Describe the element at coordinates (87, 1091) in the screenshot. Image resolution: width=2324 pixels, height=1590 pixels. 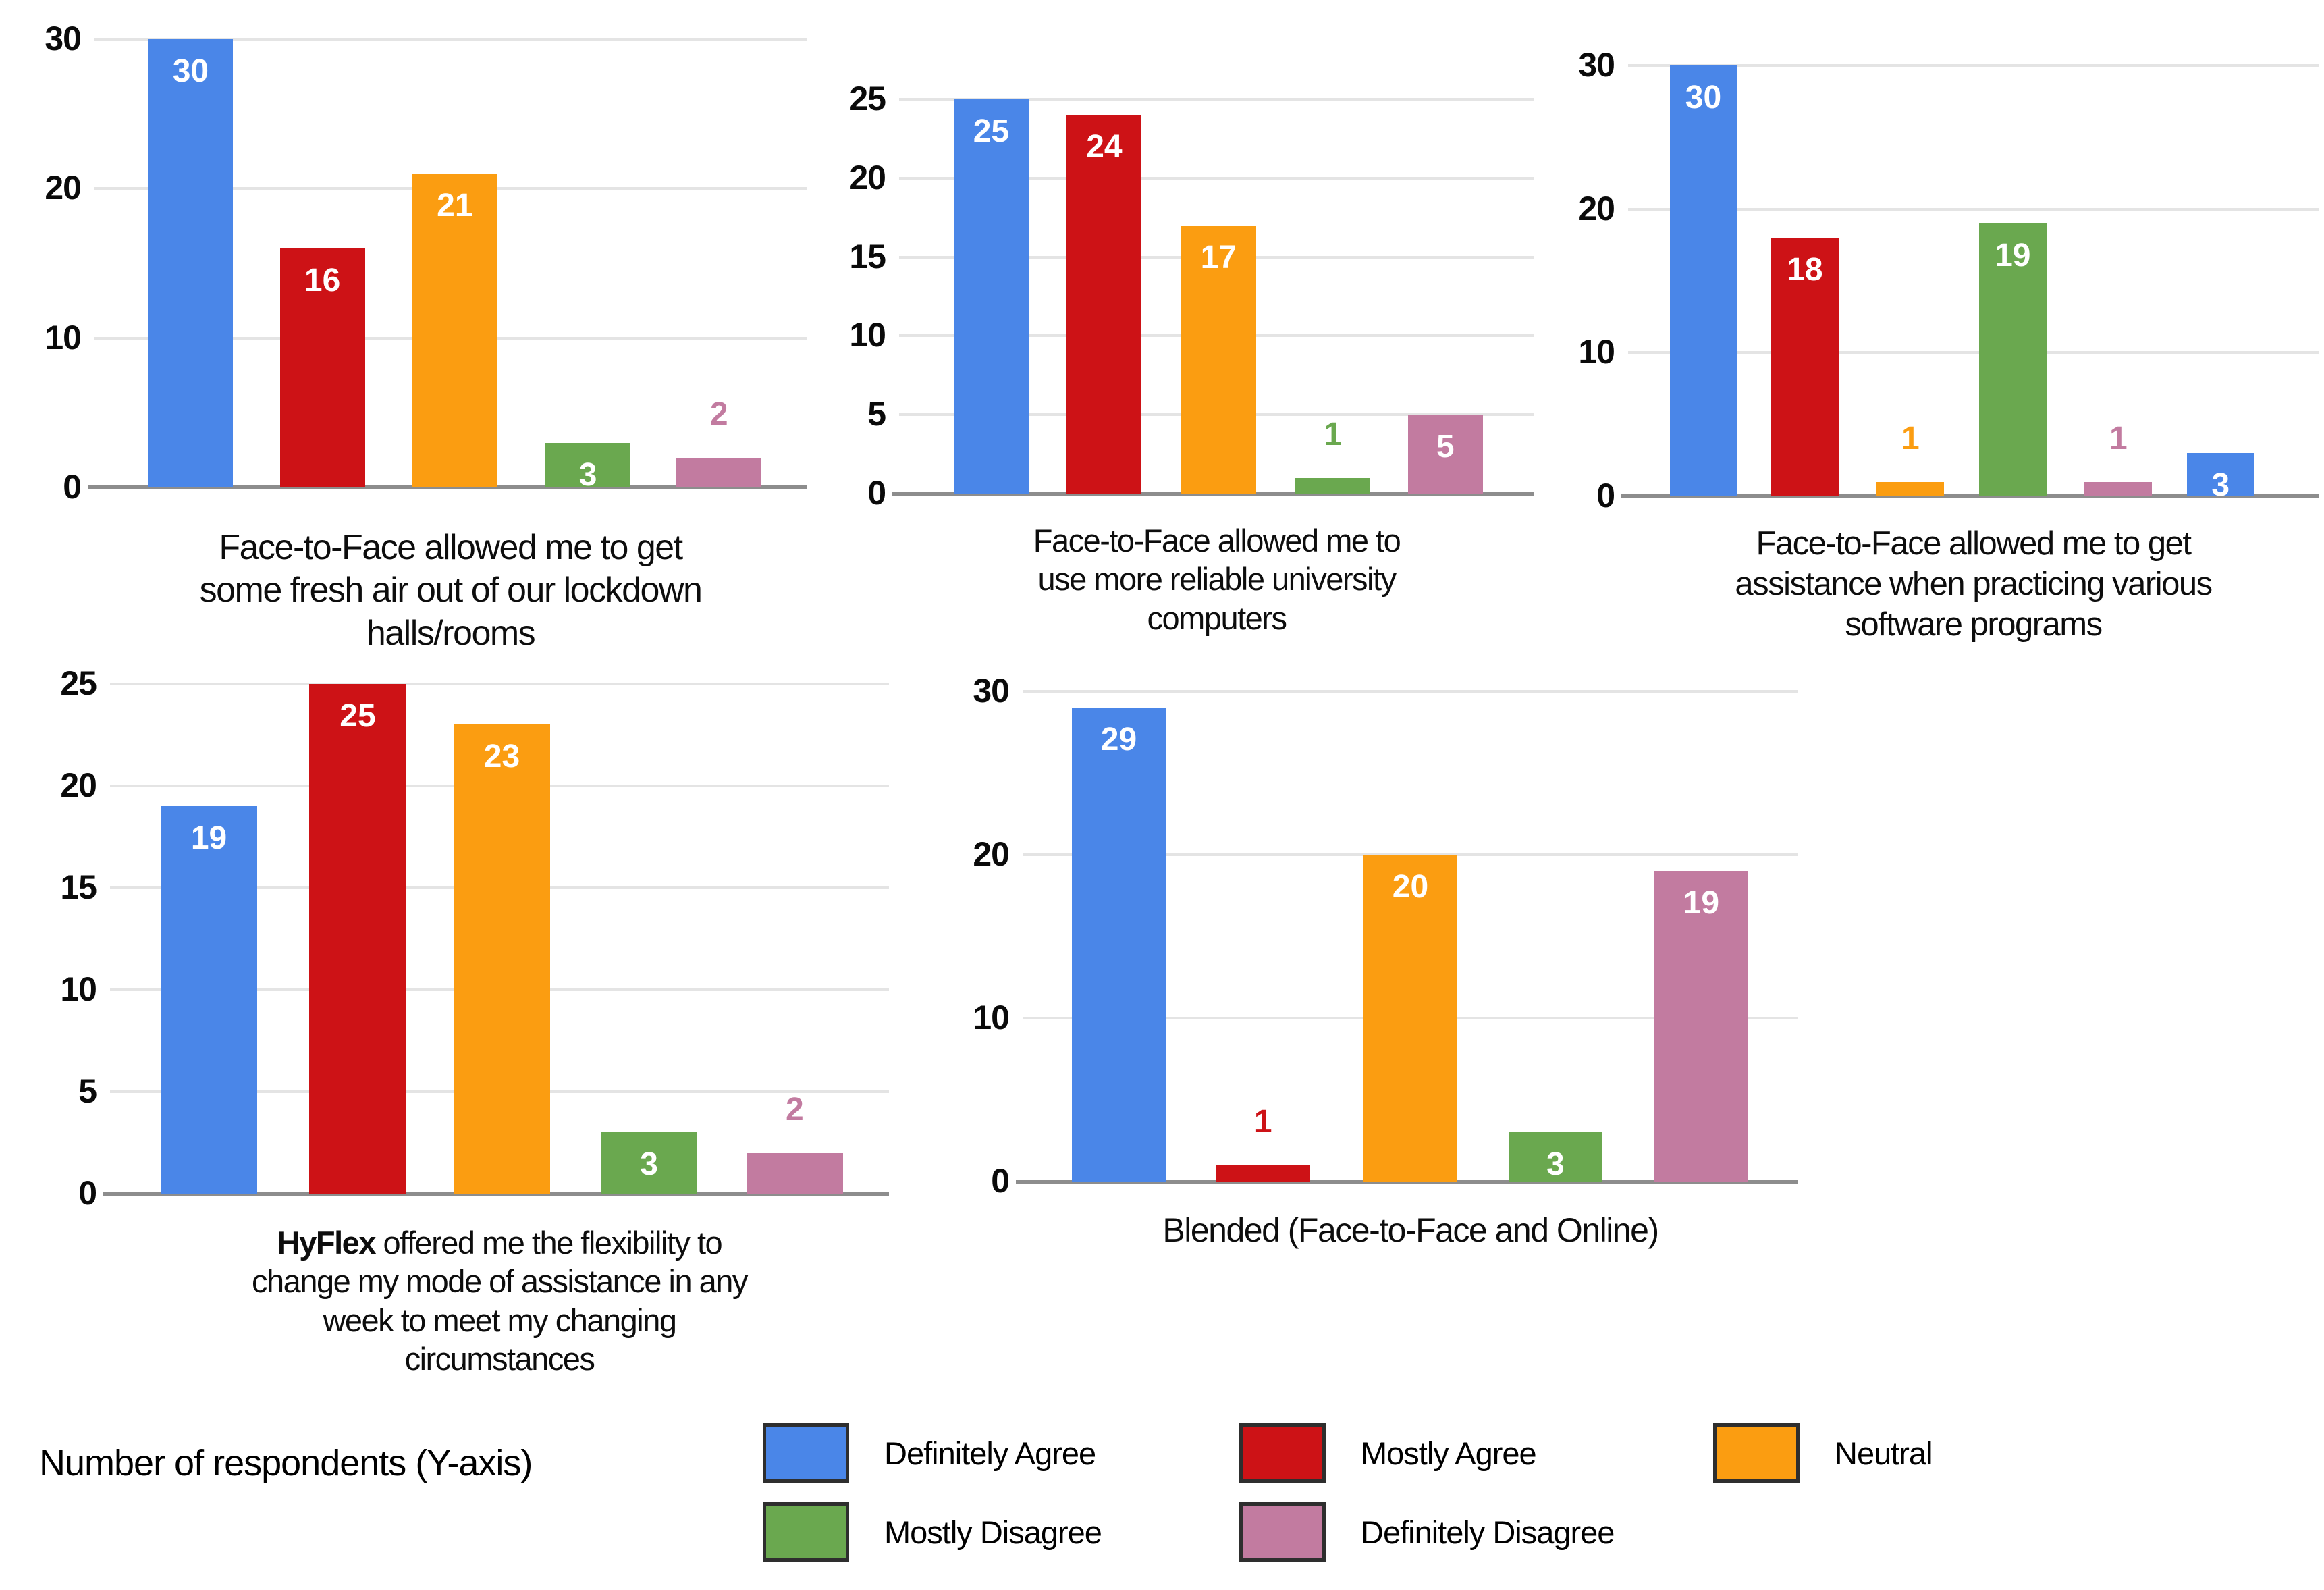
I see `y-tick-label: 5` at that location.